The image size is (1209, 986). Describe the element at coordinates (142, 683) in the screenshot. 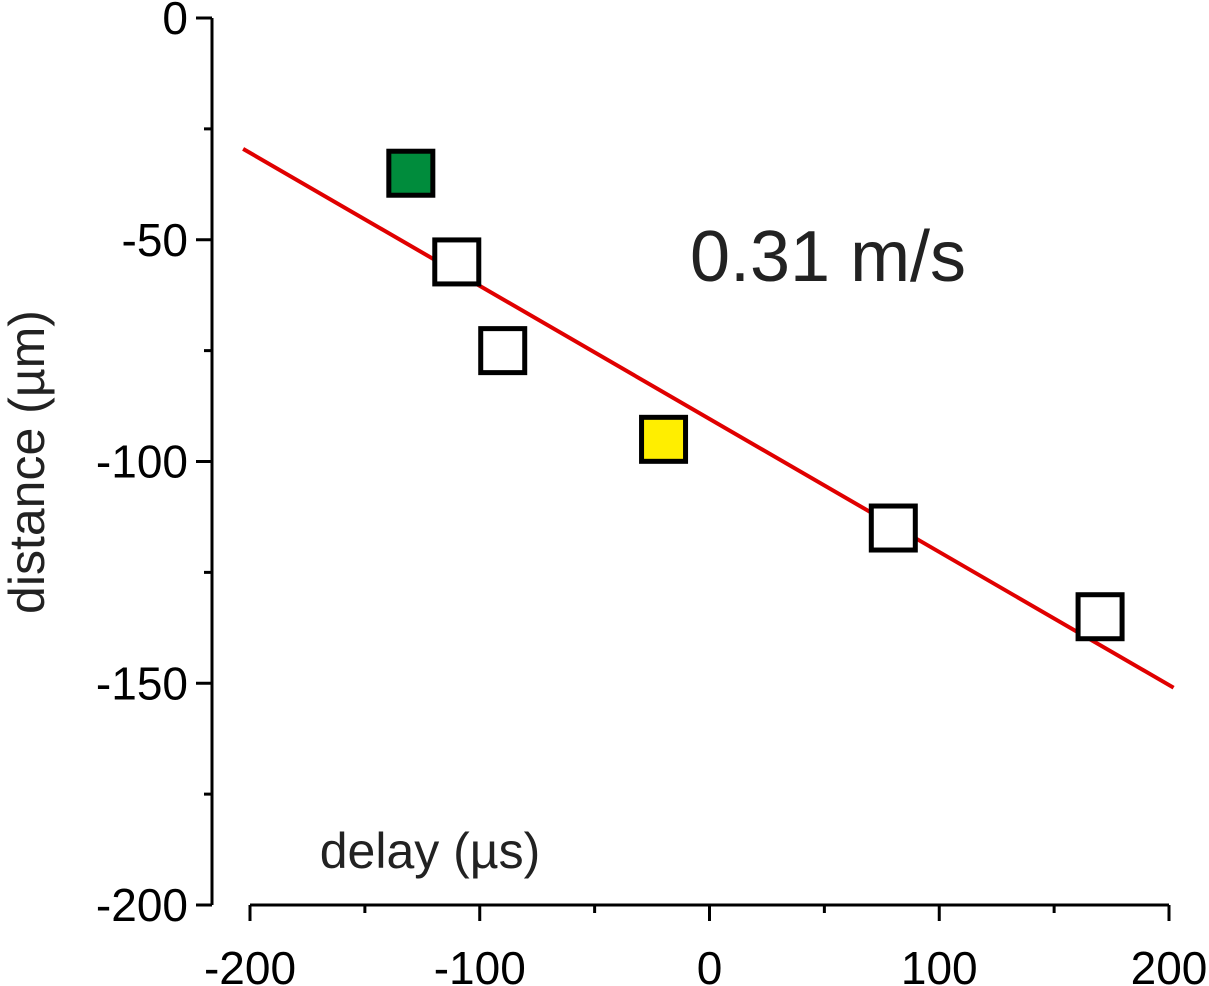

I see `y-tick-label-3: -150` at that location.